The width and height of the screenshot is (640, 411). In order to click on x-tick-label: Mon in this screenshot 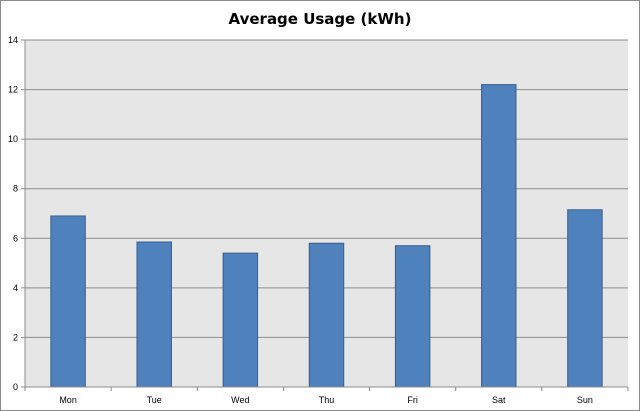, I will do `click(68, 400)`.